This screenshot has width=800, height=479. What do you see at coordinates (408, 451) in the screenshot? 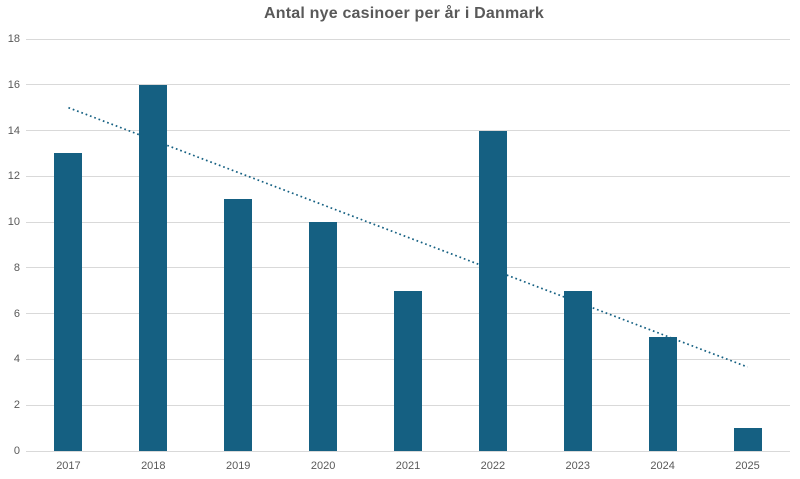
I see `x-axis-line` at bounding box center [408, 451].